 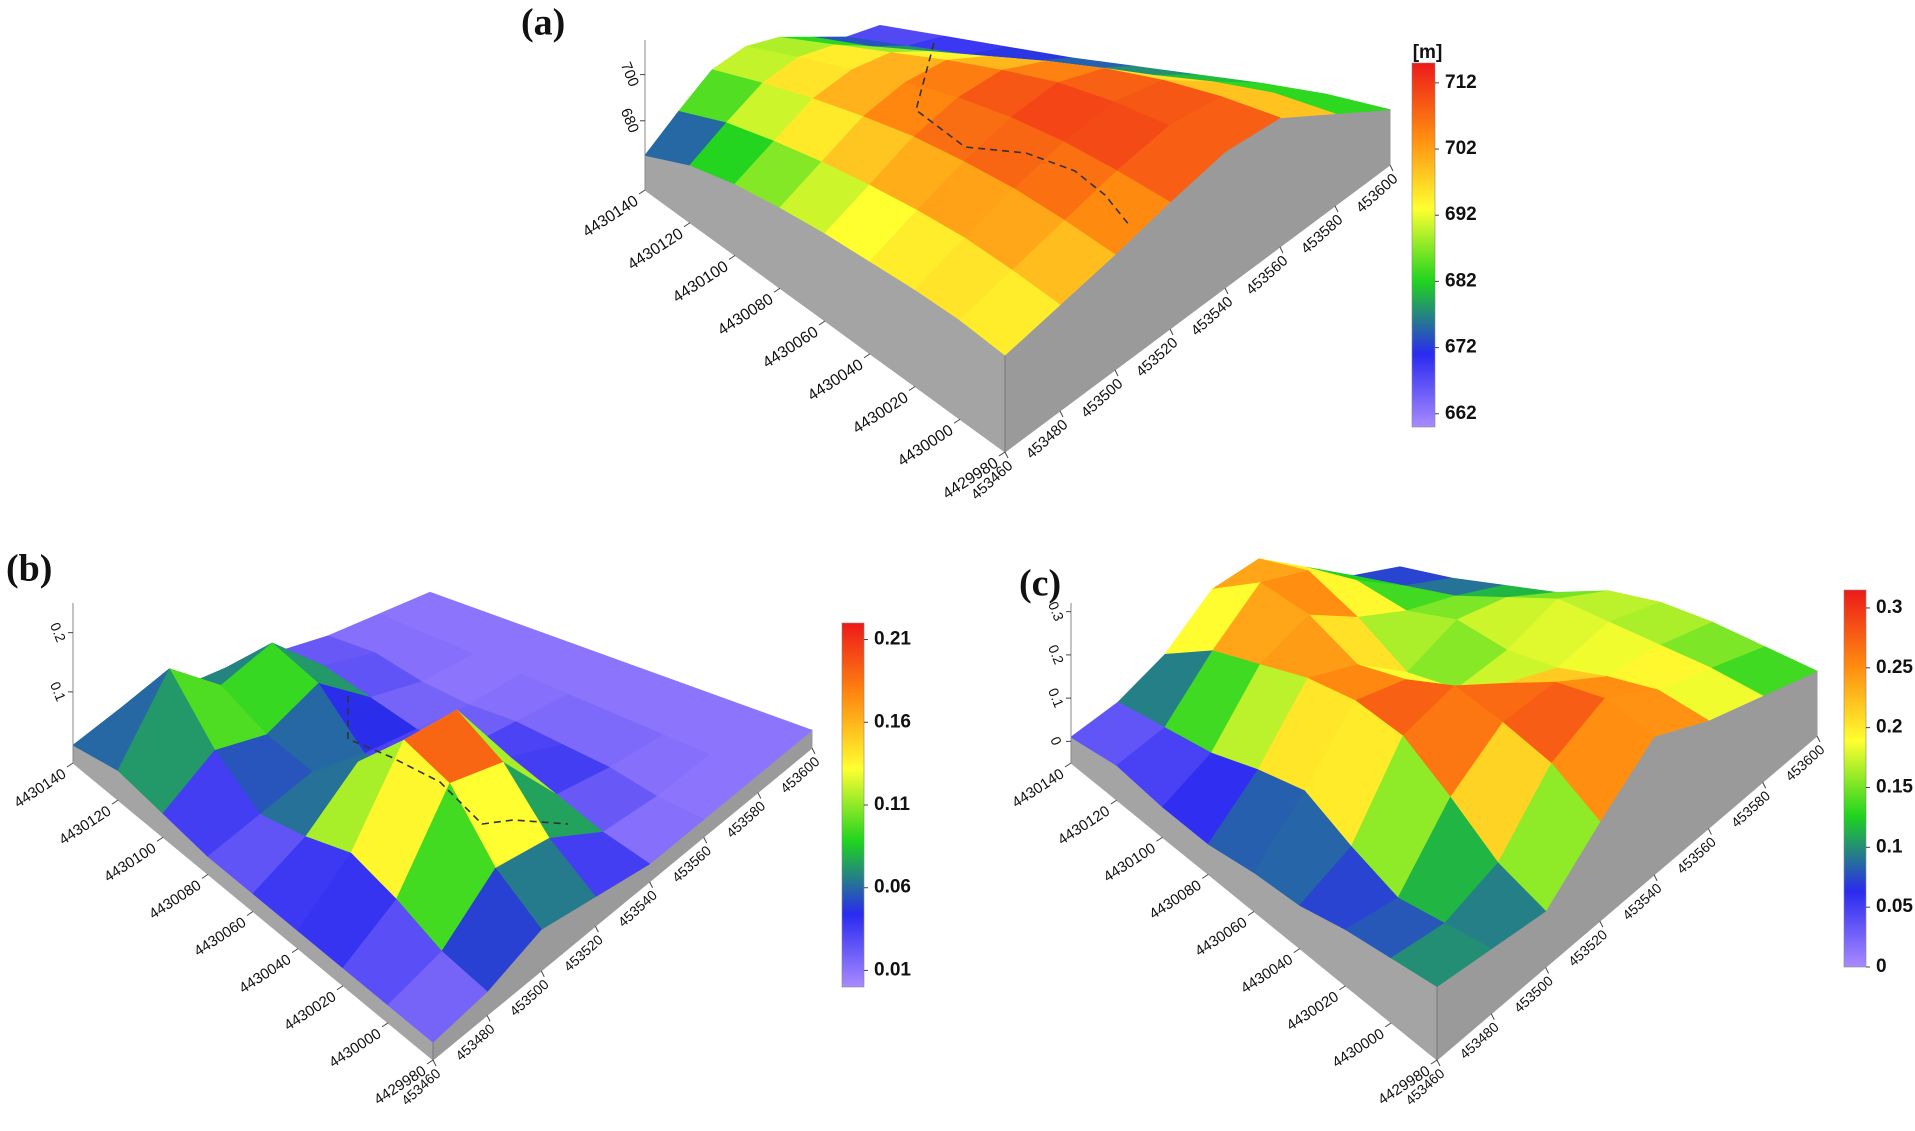 What do you see at coordinates (1889, 727) in the screenshot?
I see `colorbar-tick-label: 0.2` at bounding box center [1889, 727].